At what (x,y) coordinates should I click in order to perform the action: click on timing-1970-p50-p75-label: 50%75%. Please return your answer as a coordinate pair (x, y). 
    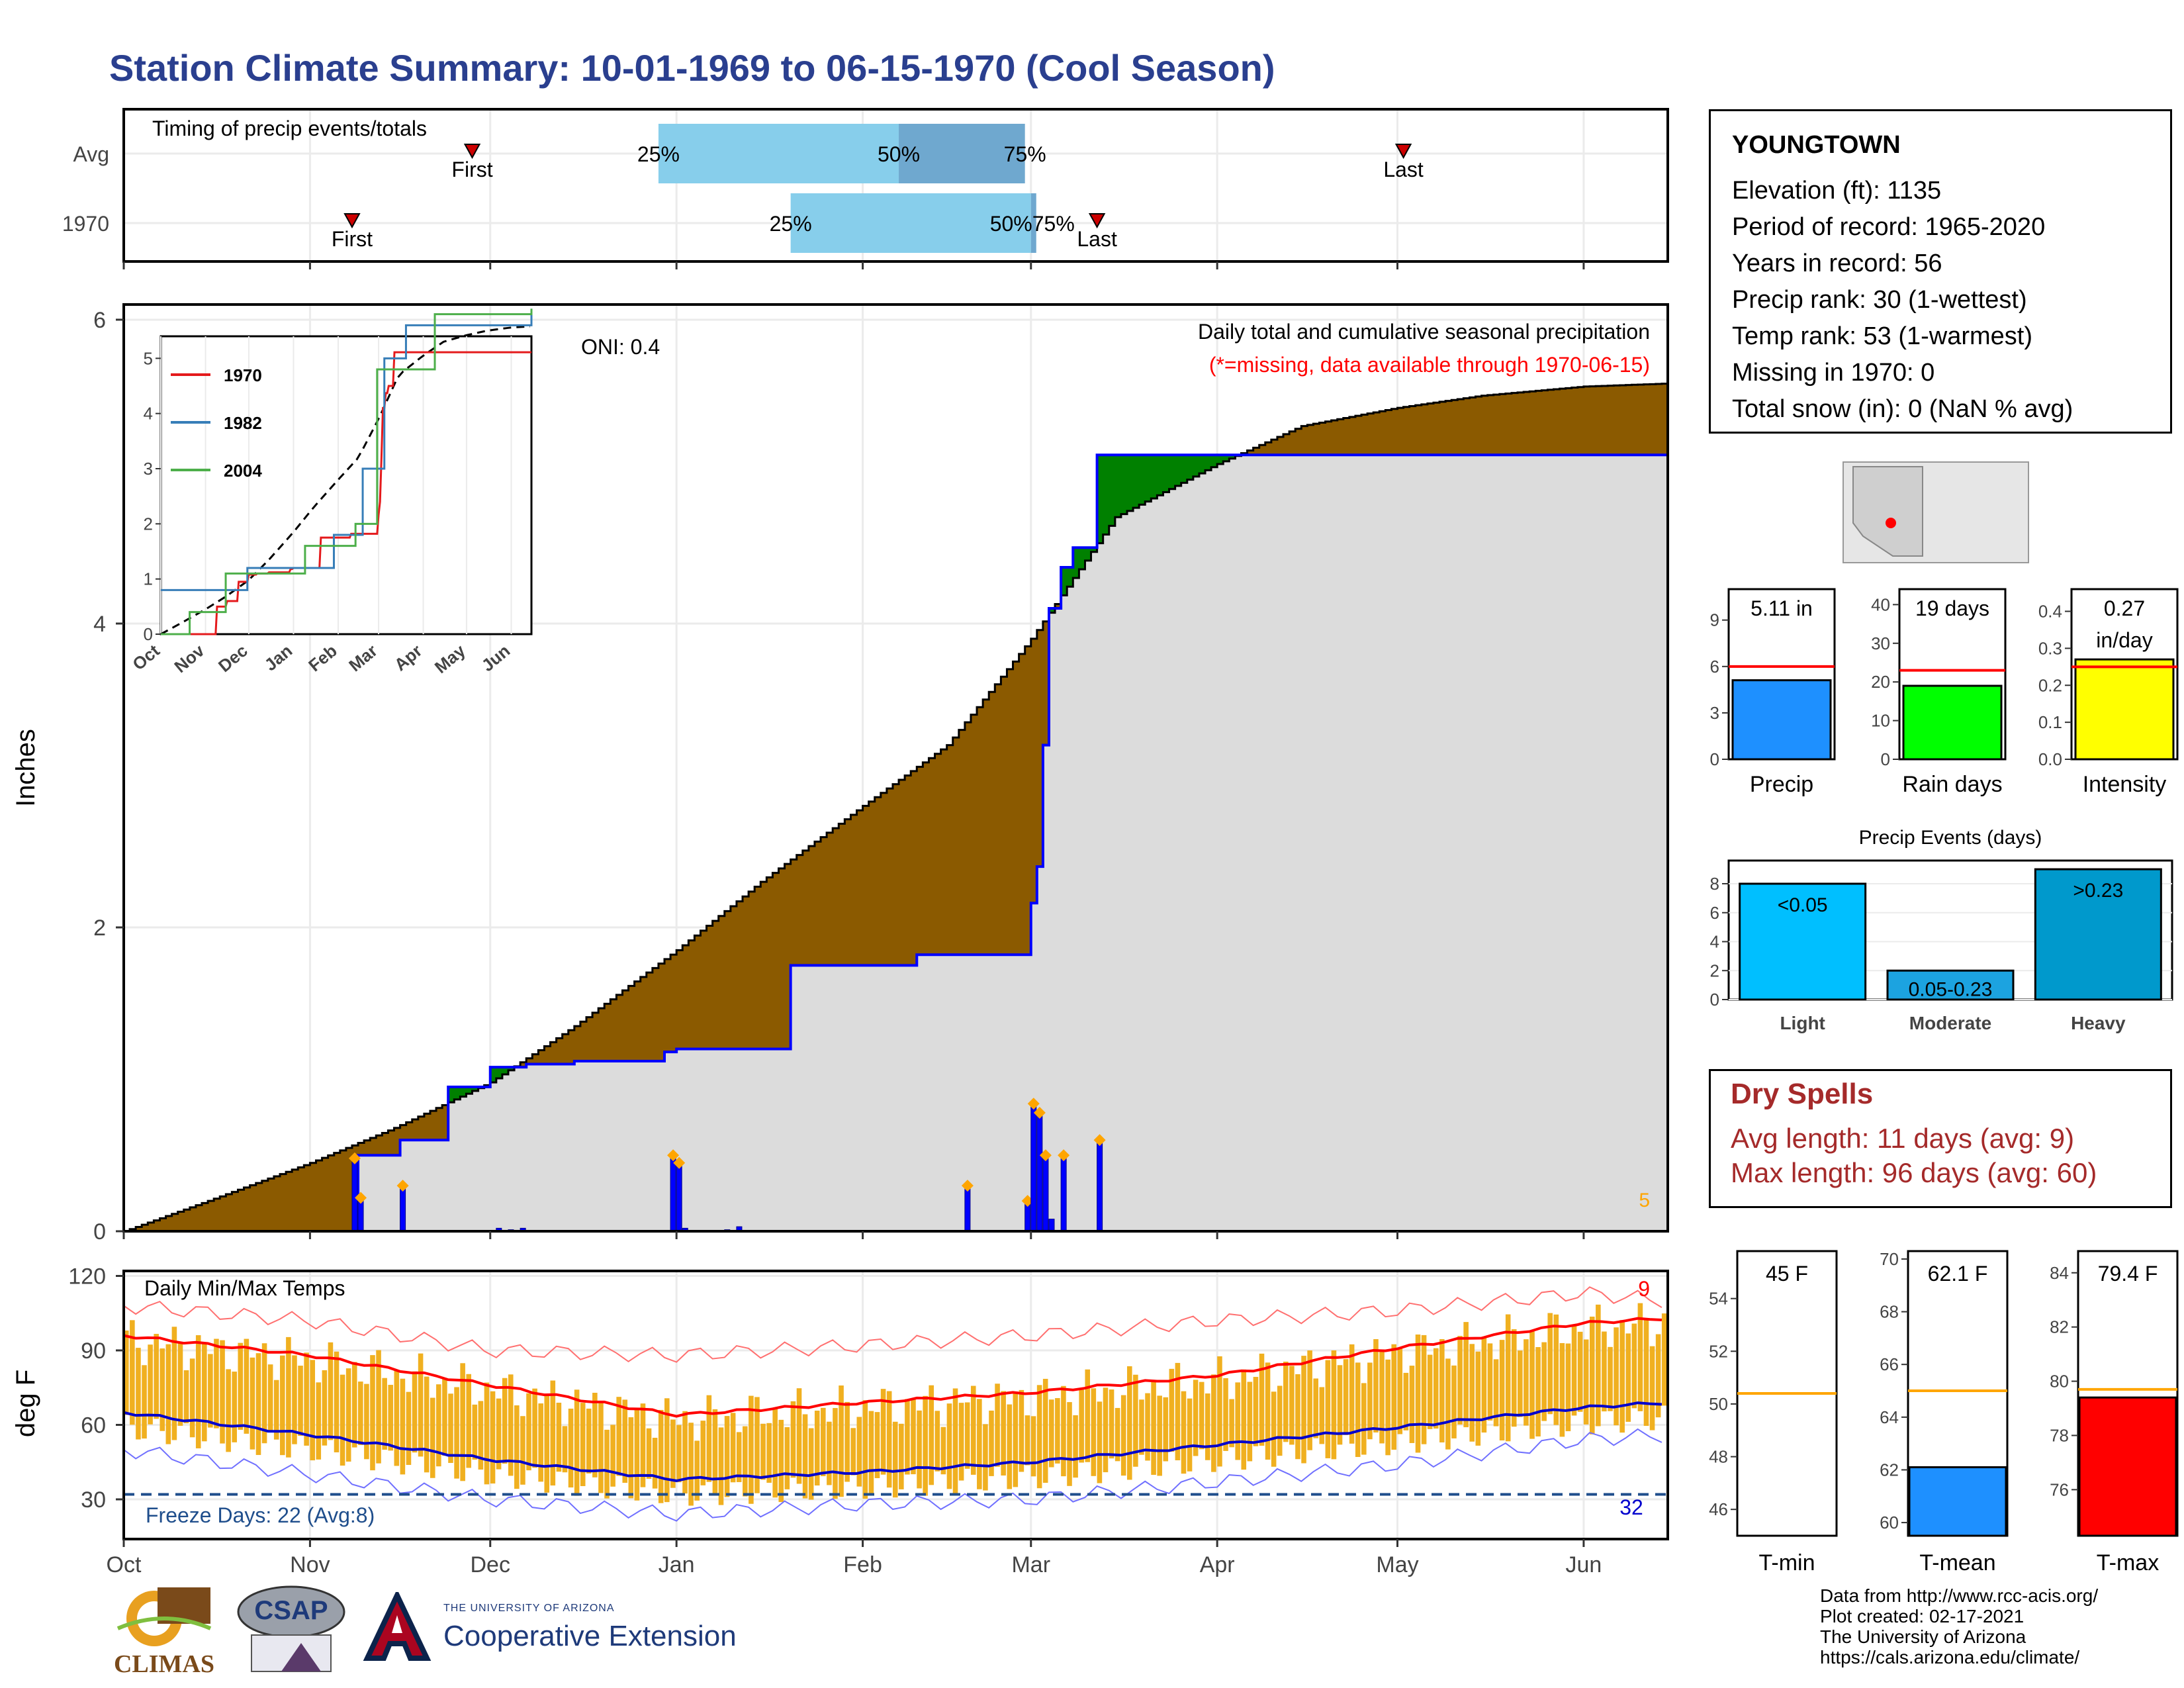
    Looking at the image, I should click on (1032, 224).